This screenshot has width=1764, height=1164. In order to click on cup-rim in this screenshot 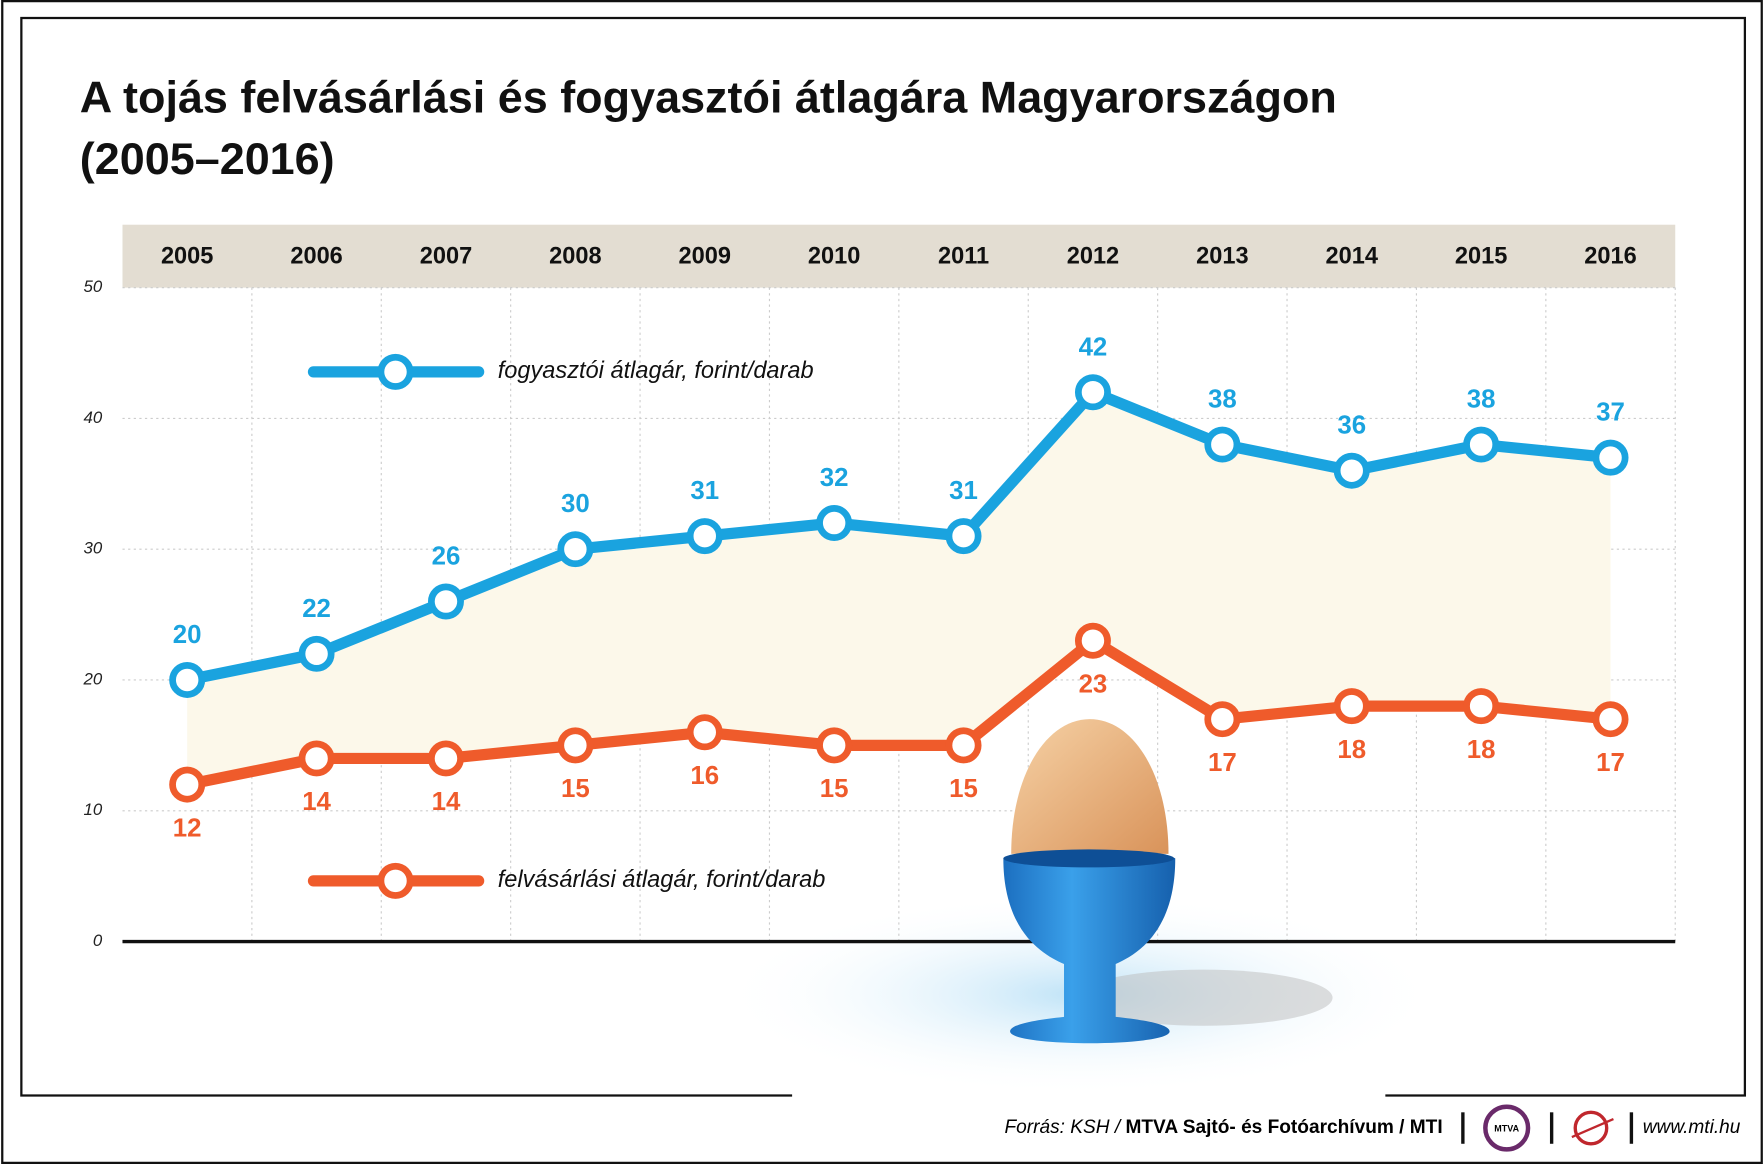, I will do `click(1089, 858)`.